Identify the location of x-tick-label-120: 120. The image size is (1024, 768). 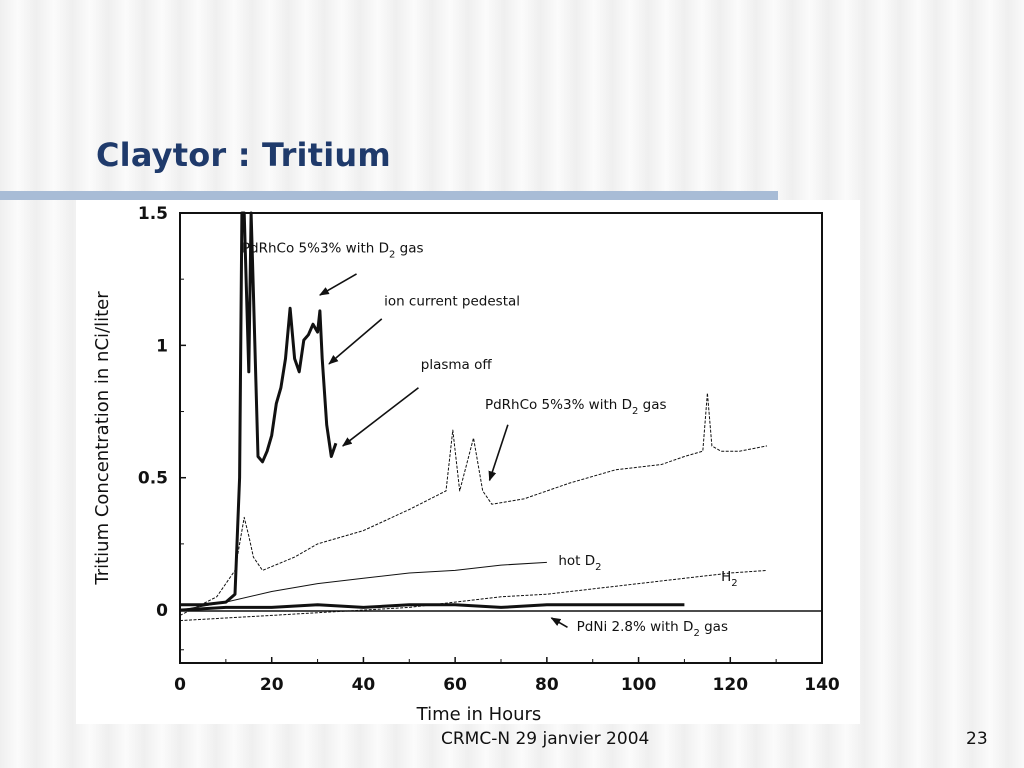
(731, 685).